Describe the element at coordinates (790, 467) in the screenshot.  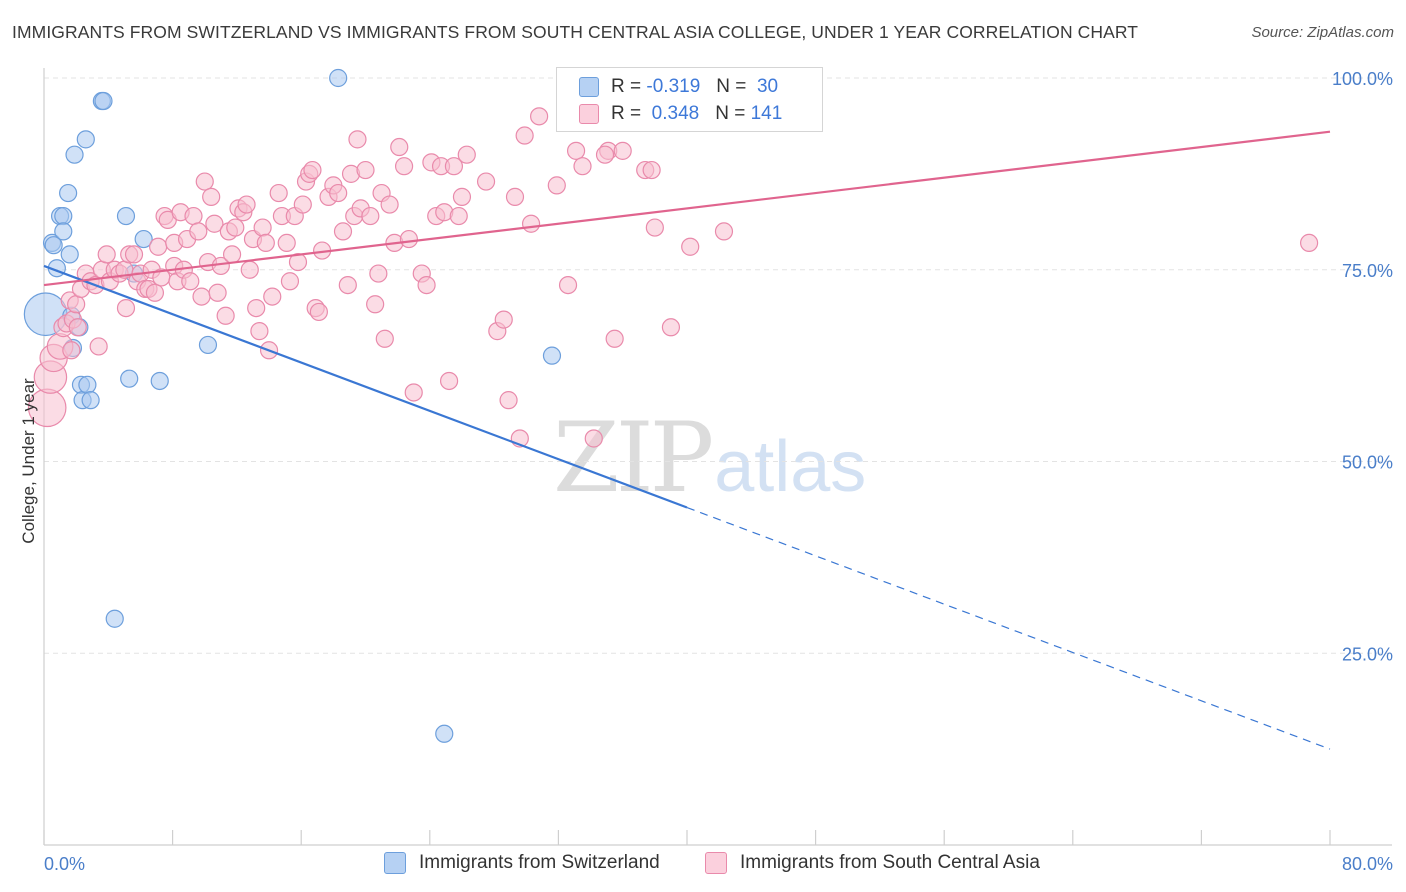
I see `watermark-atlas: atlas` at that location.